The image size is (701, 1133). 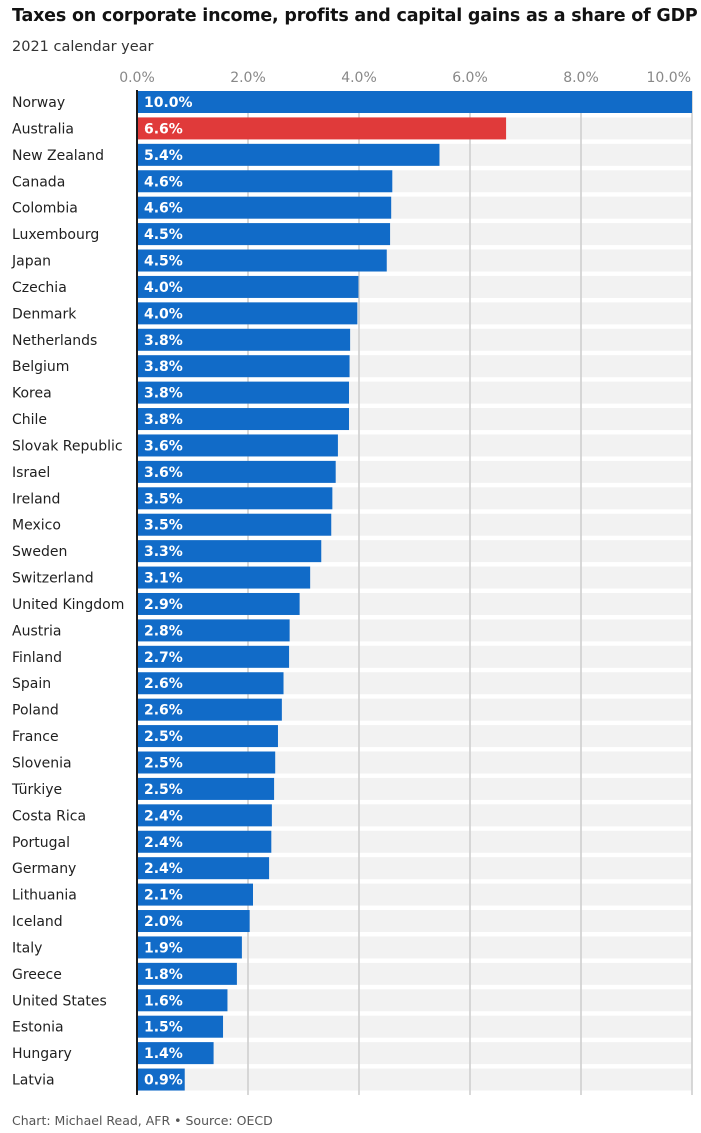 I want to click on data-label: 2.8%, so click(x=163, y=631).